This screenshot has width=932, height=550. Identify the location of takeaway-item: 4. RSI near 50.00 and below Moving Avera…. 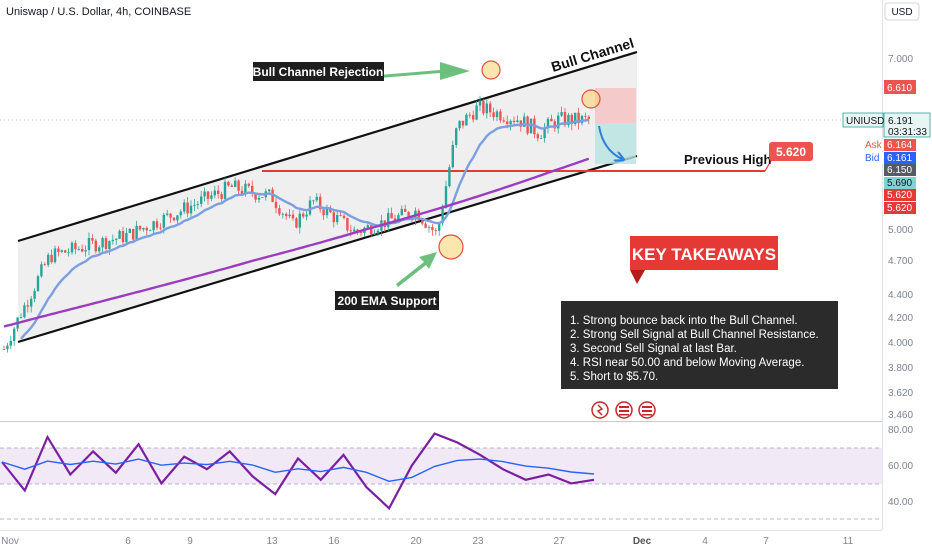
(687, 363).